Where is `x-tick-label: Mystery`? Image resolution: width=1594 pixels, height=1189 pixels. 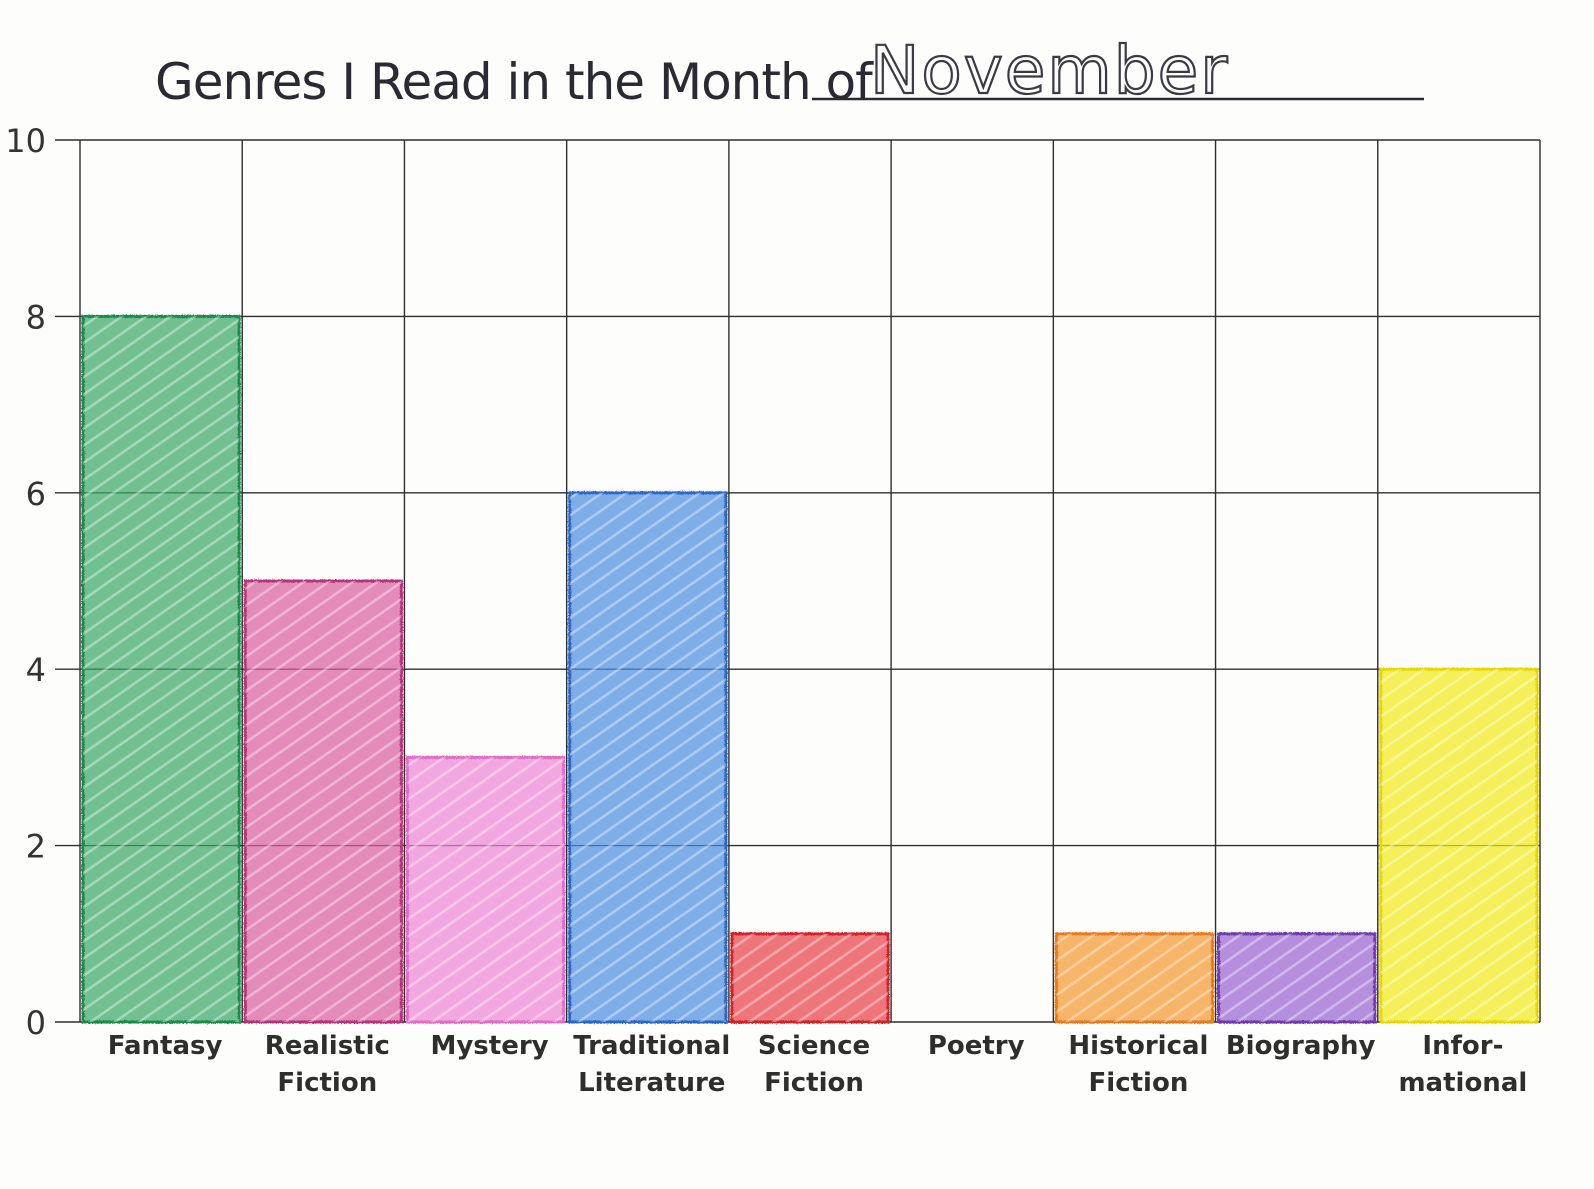 x-tick-label: Mystery is located at coordinates (489, 1046).